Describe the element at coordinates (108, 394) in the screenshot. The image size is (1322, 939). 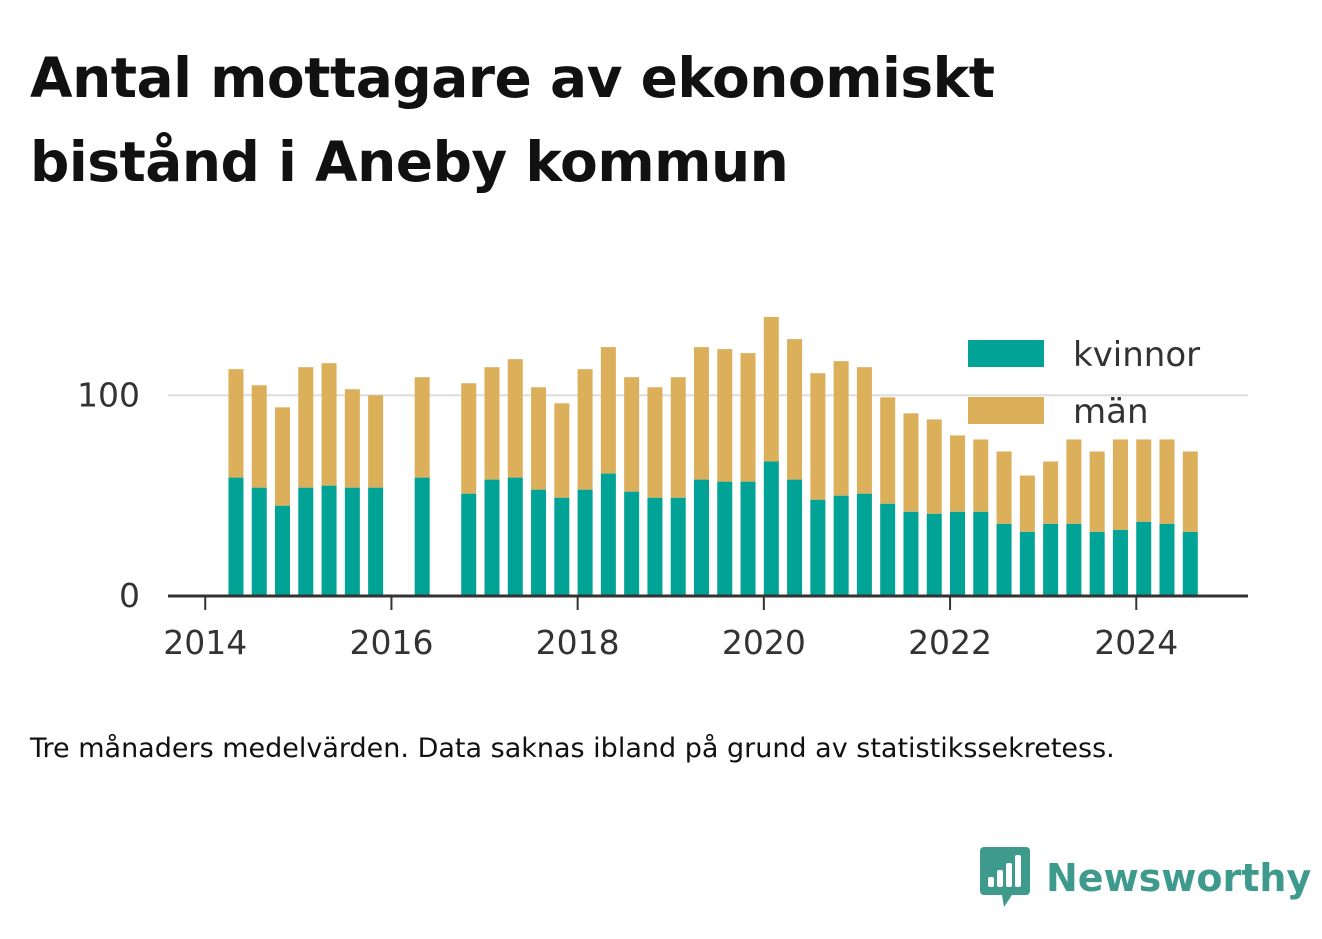
I see `y-tick-label: 100` at that location.